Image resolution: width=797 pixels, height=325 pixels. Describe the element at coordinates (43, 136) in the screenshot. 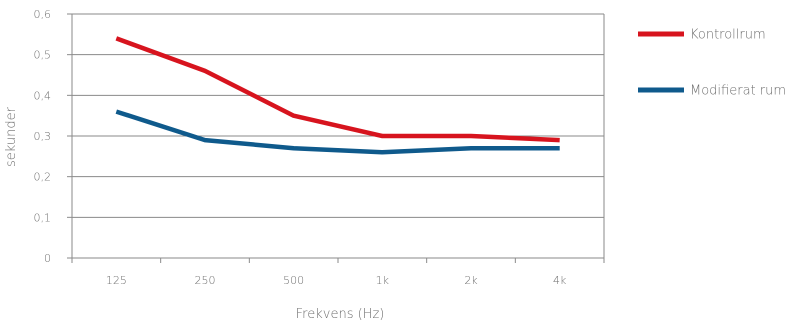

I see `y-tick-label: 0,3` at that location.